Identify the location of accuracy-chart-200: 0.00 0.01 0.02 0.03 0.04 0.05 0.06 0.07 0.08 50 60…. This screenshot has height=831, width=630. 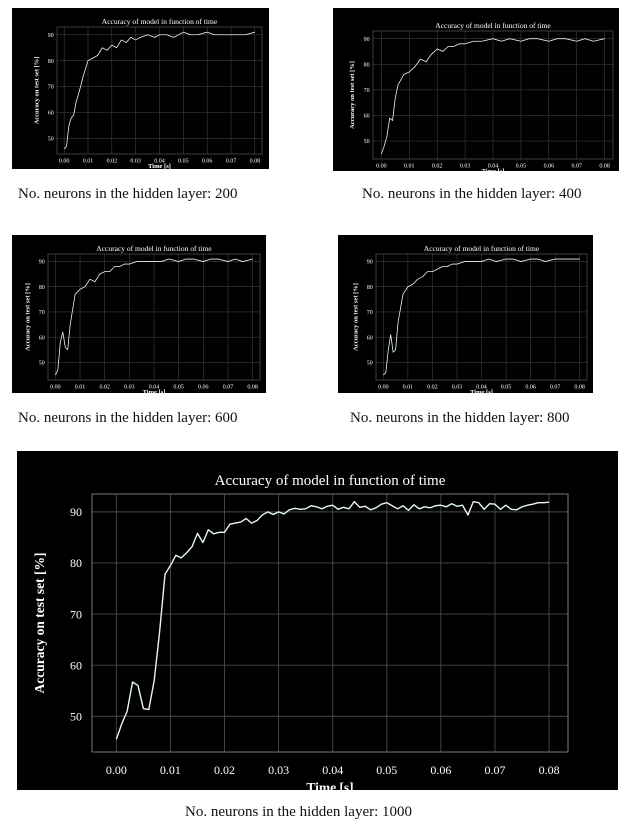
(148, 93).